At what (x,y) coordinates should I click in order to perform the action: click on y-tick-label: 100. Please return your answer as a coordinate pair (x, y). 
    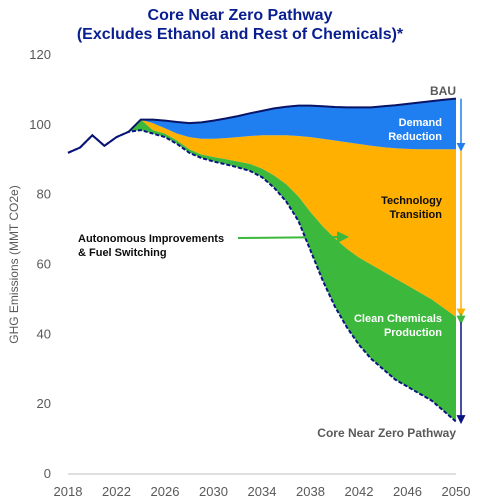
    Looking at the image, I should click on (40, 124).